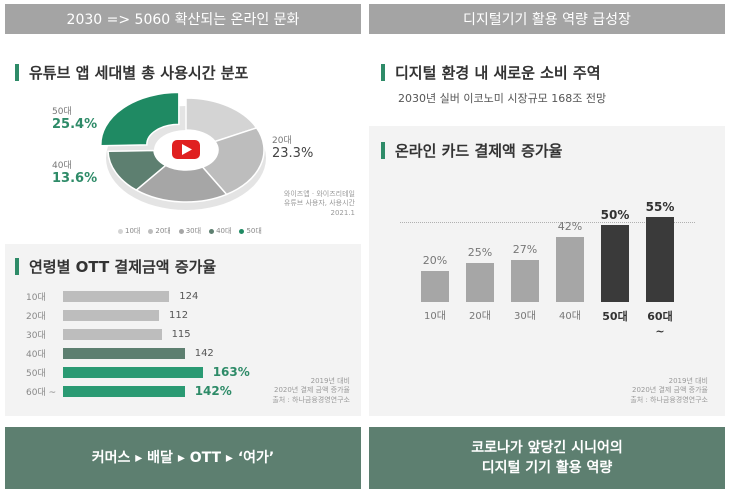  What do you see at coordinates (193, 231) in the screenshot?
I see `legend-label: 30대` at bounding box center [193, 231].